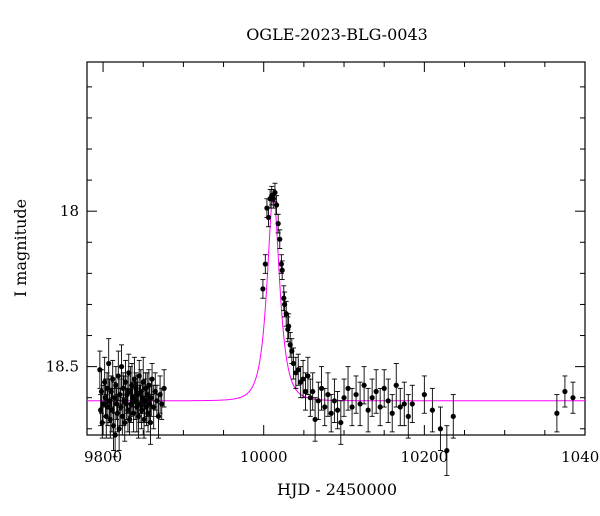 The height and width of the screenshot is (516, 600). Describe the element at coordinates (337, 489) in the screenshot. I see `x-axis-title: HJD - 2450000` at that location.